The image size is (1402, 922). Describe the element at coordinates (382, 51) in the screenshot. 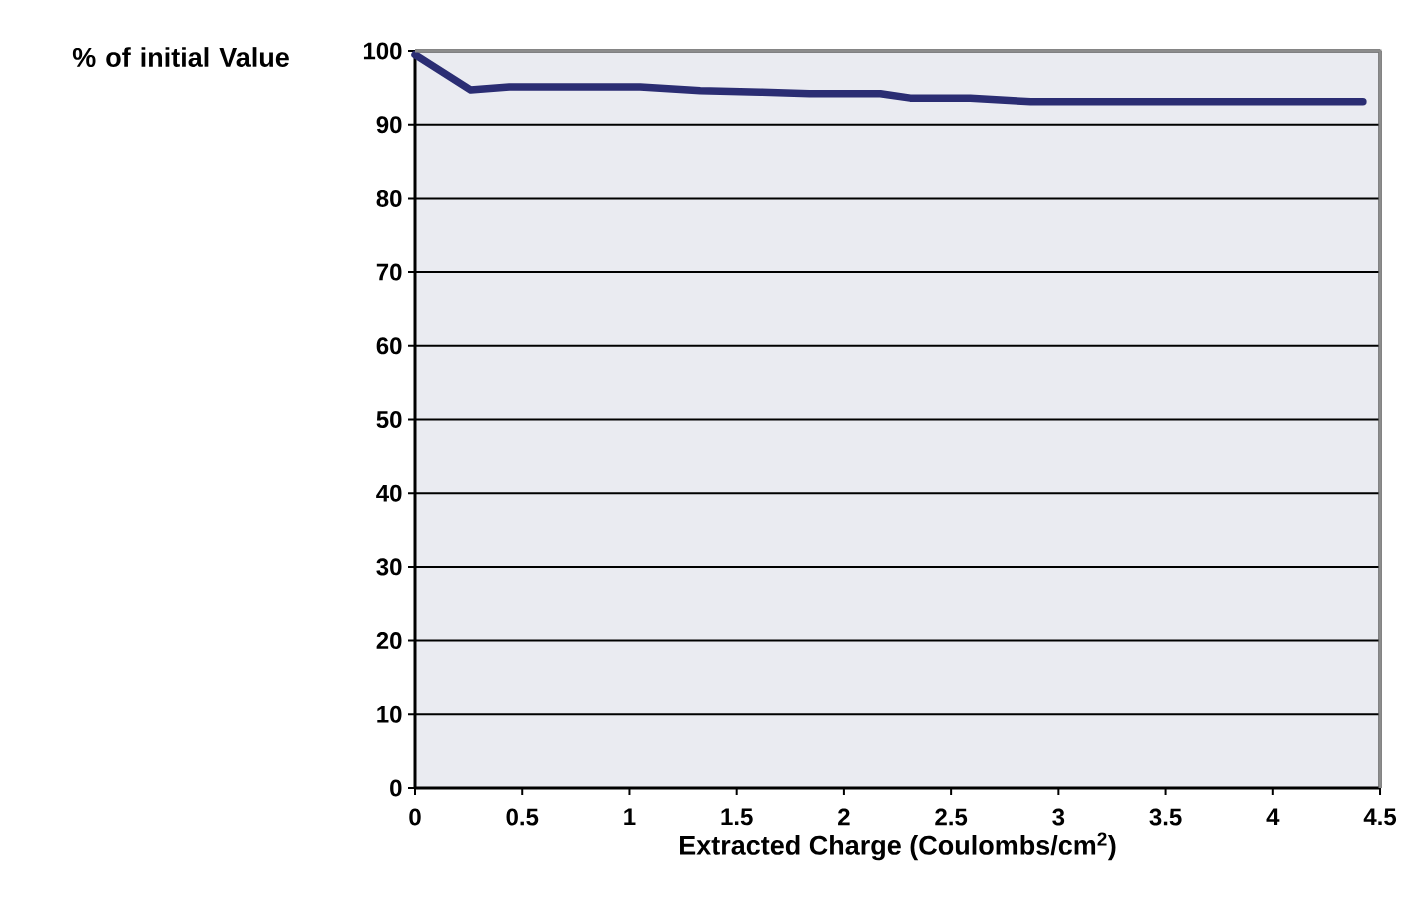

I see `y-tick-label: 100` at that location.